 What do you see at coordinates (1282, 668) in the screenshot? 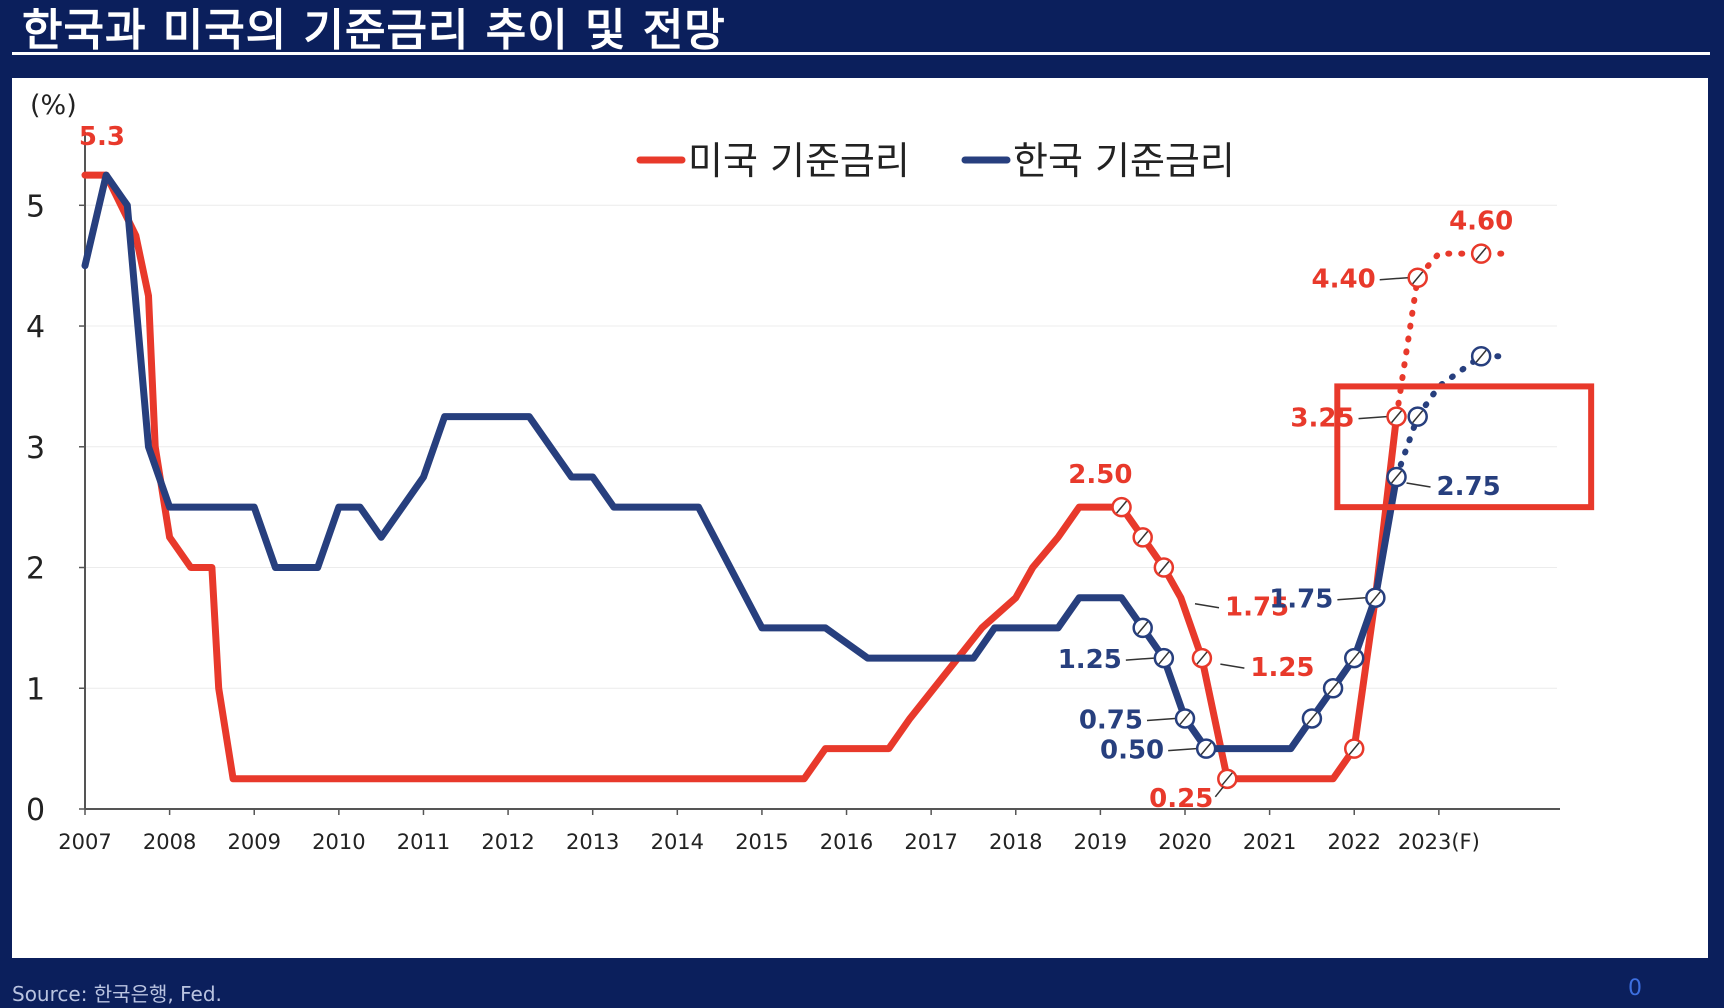
I see `us-data-label: 1.25` at bounding box center [1282, 668].